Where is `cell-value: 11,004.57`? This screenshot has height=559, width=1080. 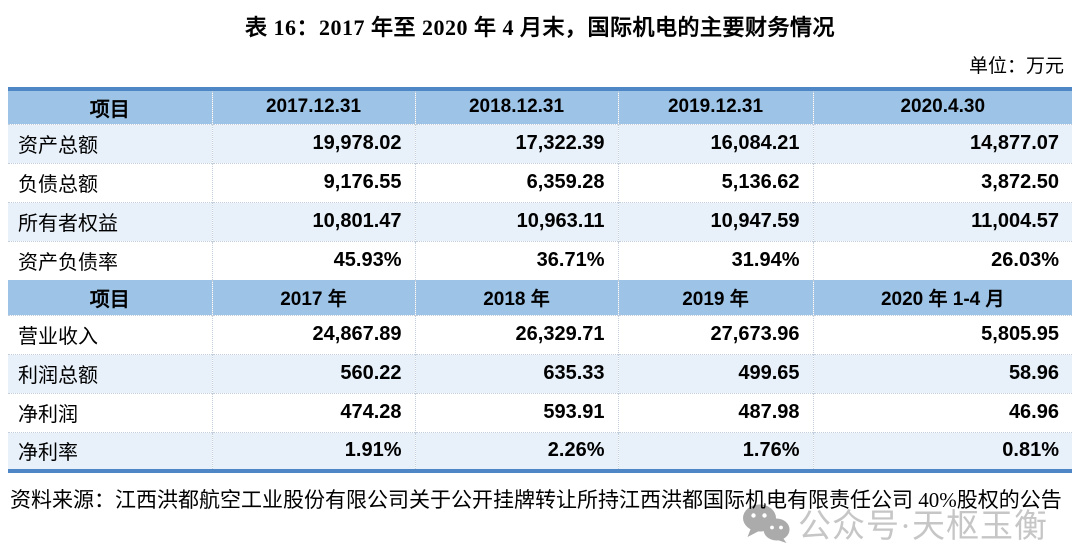 cell-value: 11,004.57 is located at coordinates (942, 221).